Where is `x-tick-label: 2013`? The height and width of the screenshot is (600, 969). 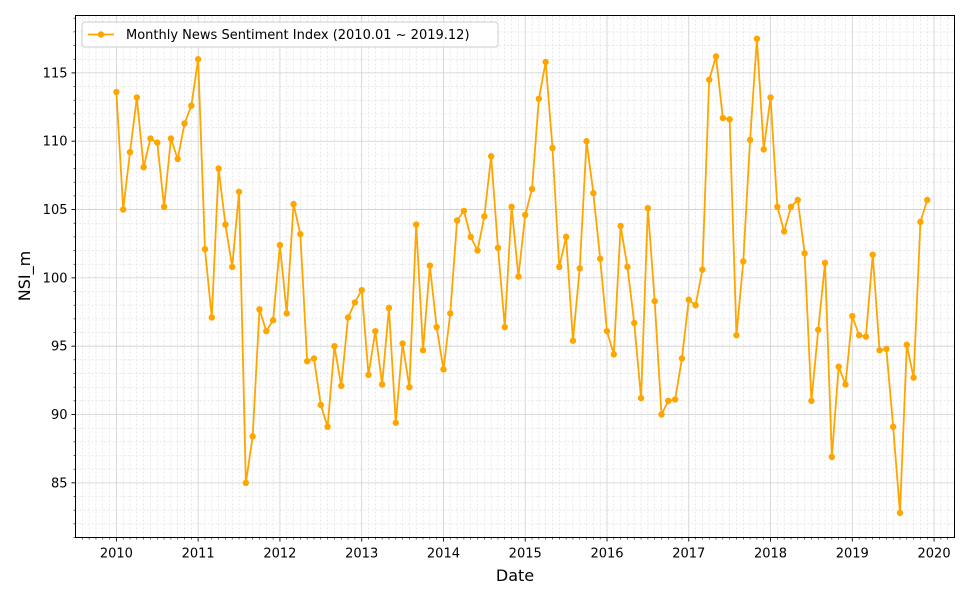 x-tick-label: 2013 is located at coordinates (361, 554).